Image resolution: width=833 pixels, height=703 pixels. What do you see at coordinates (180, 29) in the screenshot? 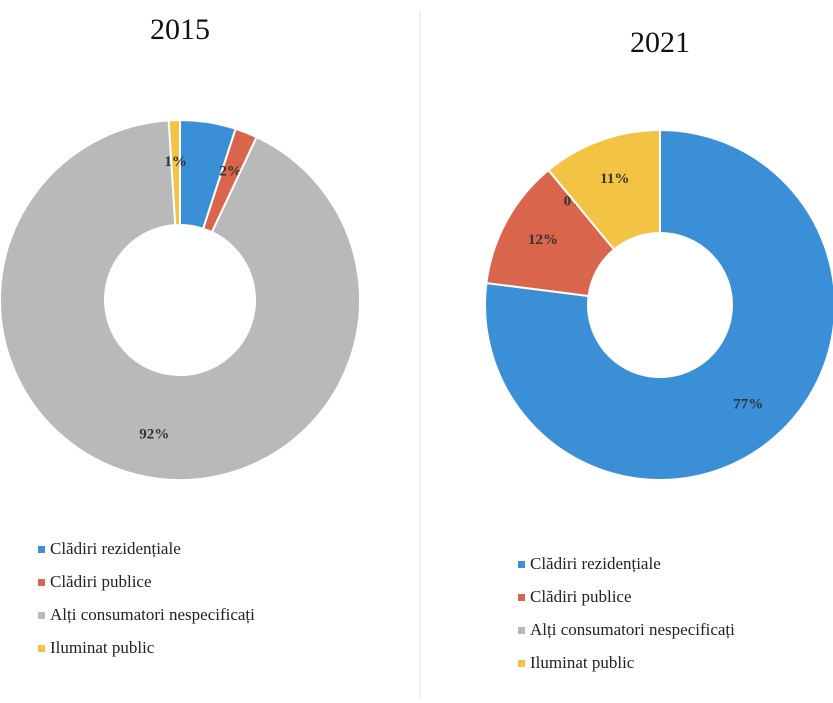
I see `chart-title: 2015` at bounding box center [180, 29].